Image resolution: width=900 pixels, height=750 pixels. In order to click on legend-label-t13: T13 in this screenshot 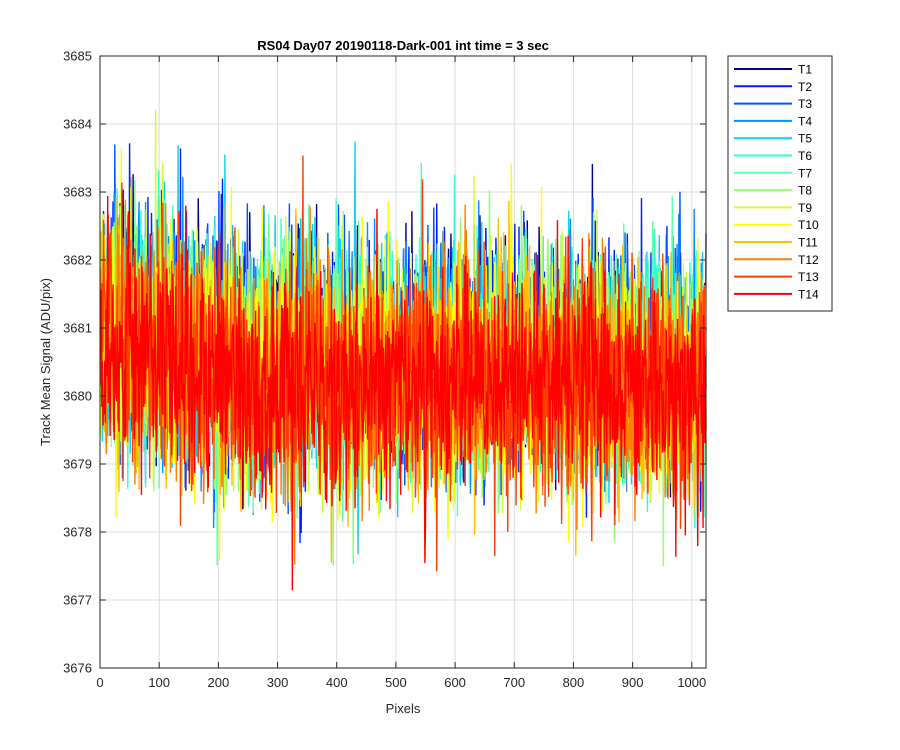, I will do `click(808, 277)`.